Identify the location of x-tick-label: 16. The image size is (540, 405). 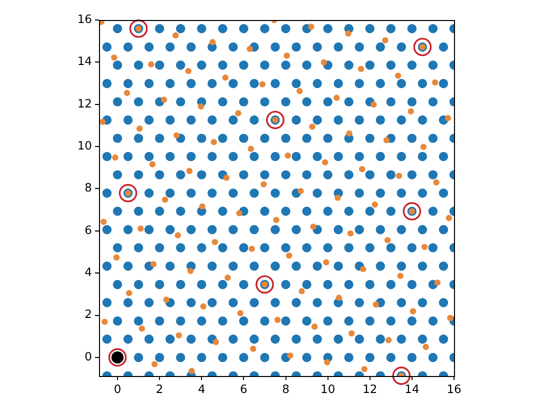
(454, 389).